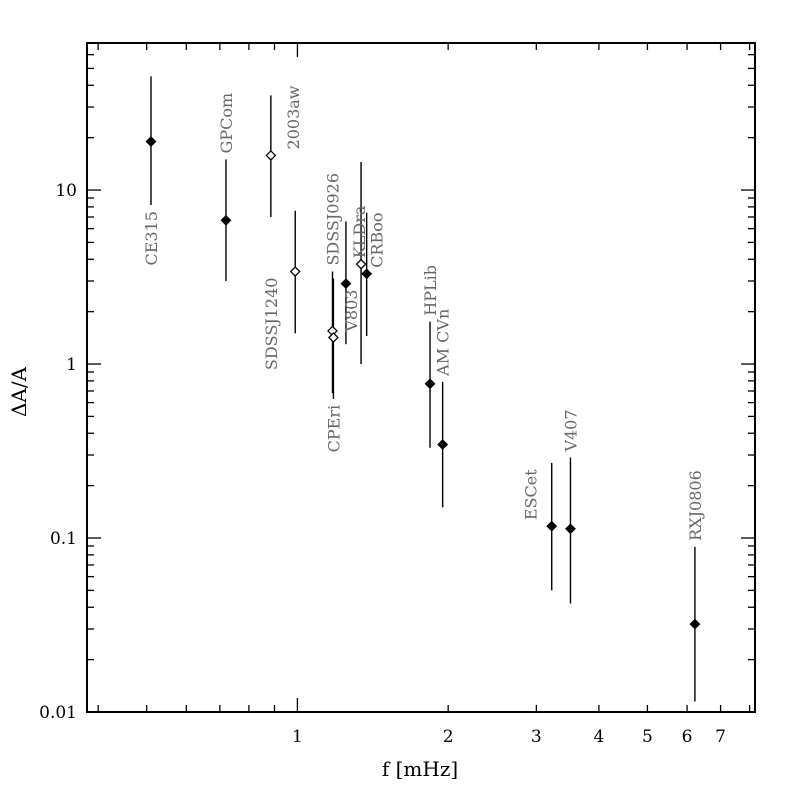 This screenshot has height=801, width=797. I want to click on x-tick-label: 6, so click(687, 737).